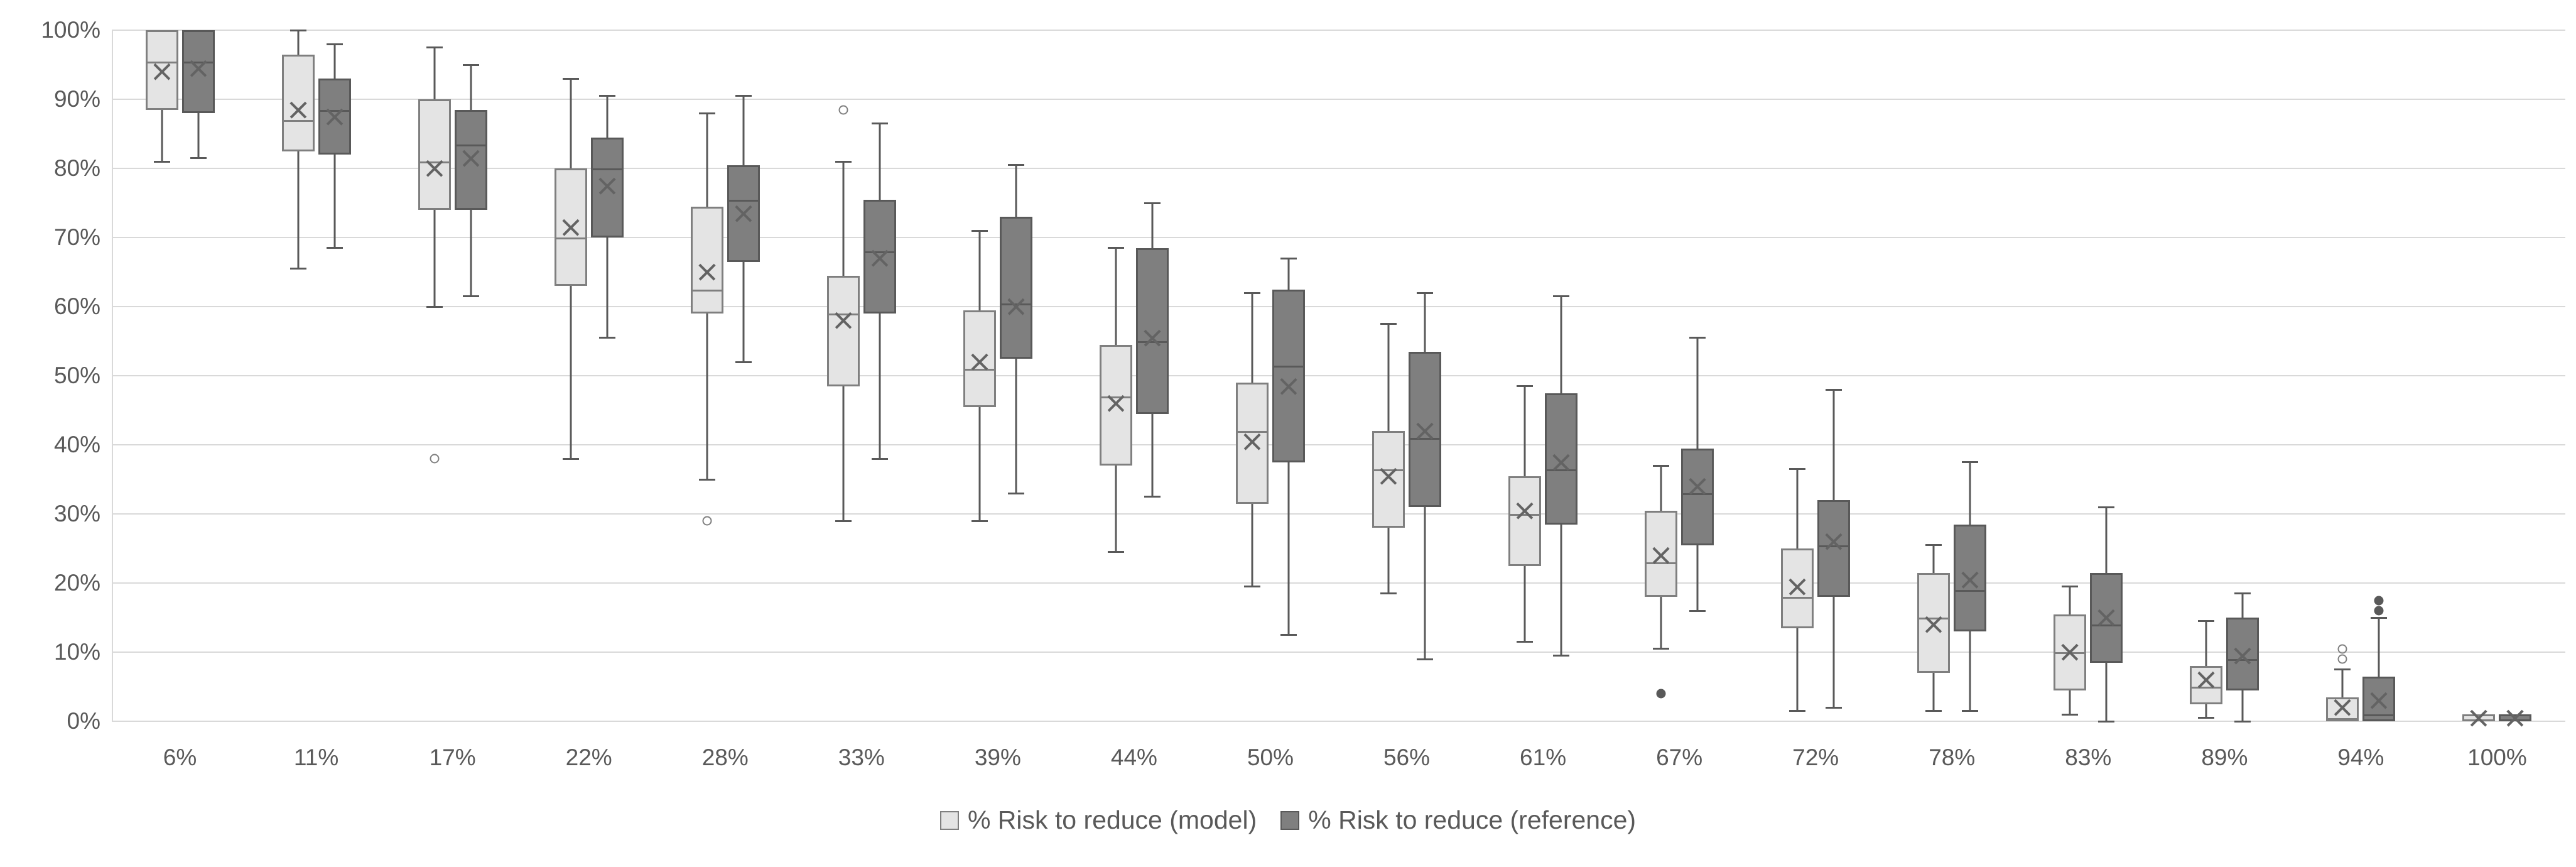 This screenshot has width=2576, height=867. What do you see at coordinates (843, 330) in the screenshot?
I see `box-model-33%` at bounding box center [843, 330].